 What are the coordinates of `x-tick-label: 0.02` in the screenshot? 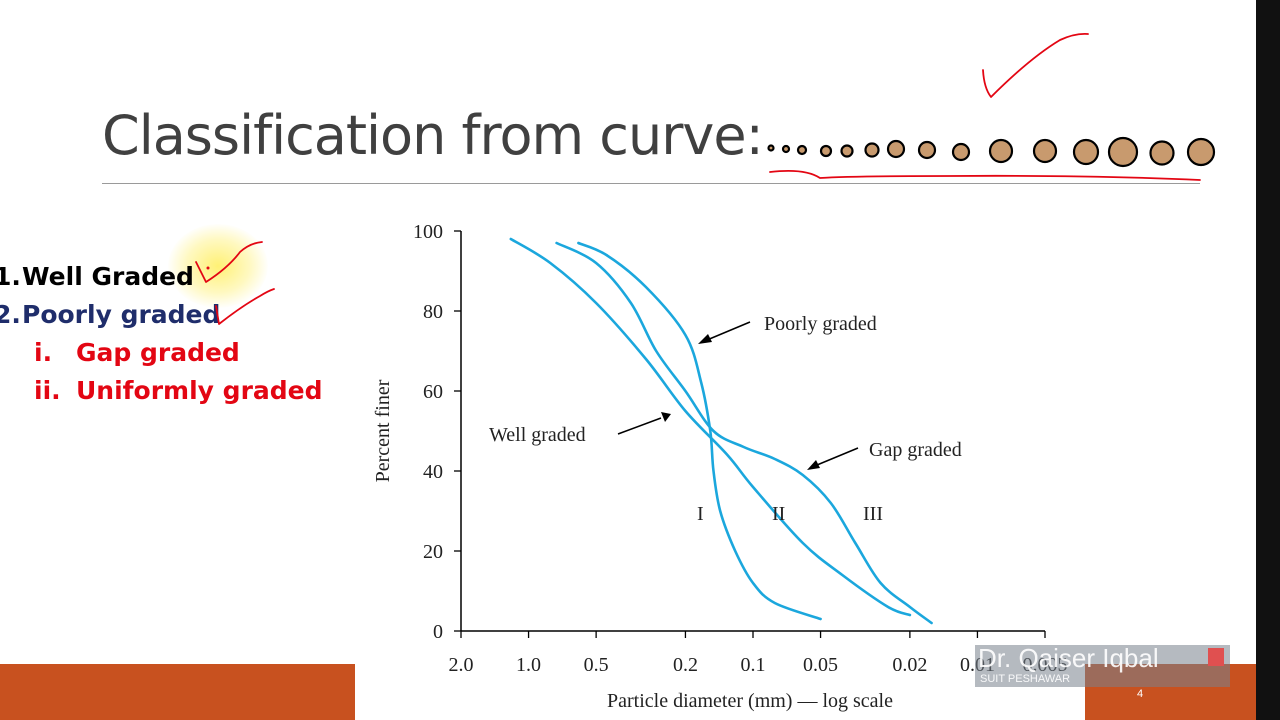 It's located at (909, 665).